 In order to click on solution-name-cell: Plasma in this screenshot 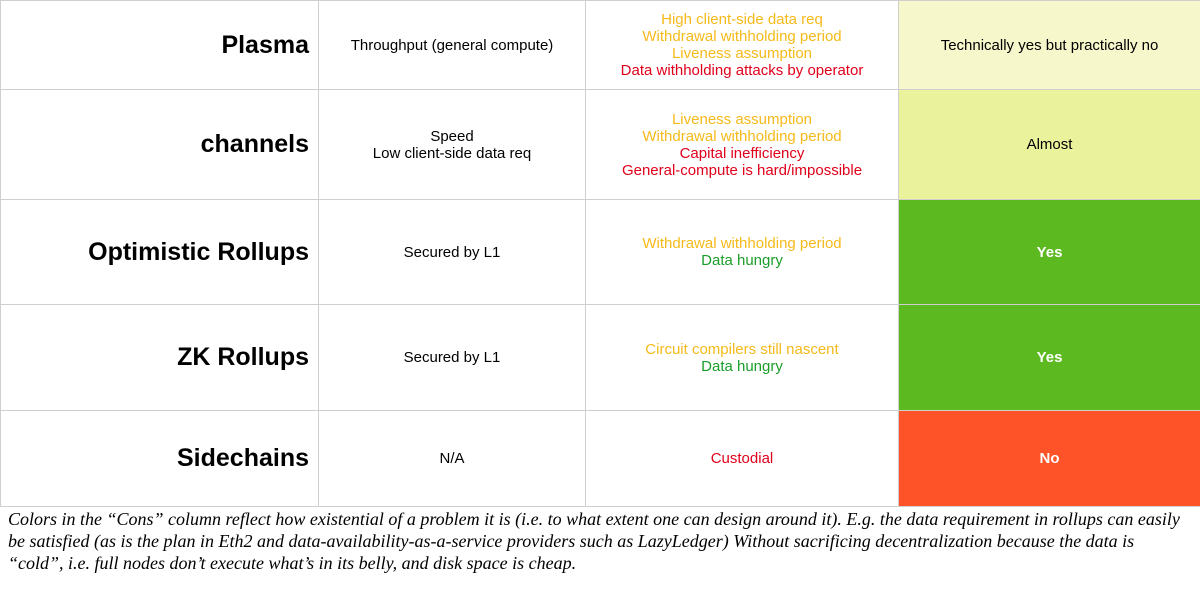, I will do `click(159, 45)`.